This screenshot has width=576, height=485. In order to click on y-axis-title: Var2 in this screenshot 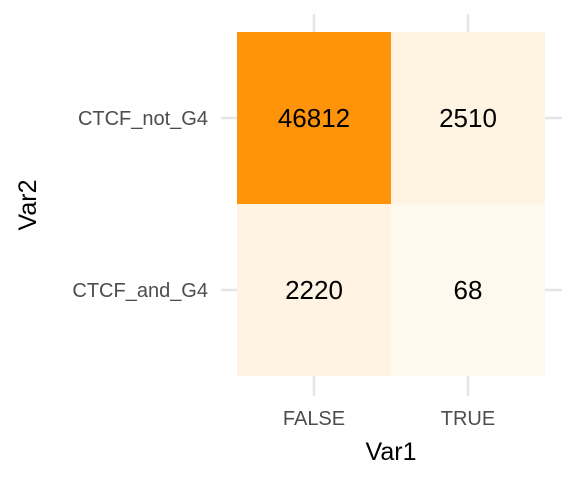, I will do `click(28, 205)`.